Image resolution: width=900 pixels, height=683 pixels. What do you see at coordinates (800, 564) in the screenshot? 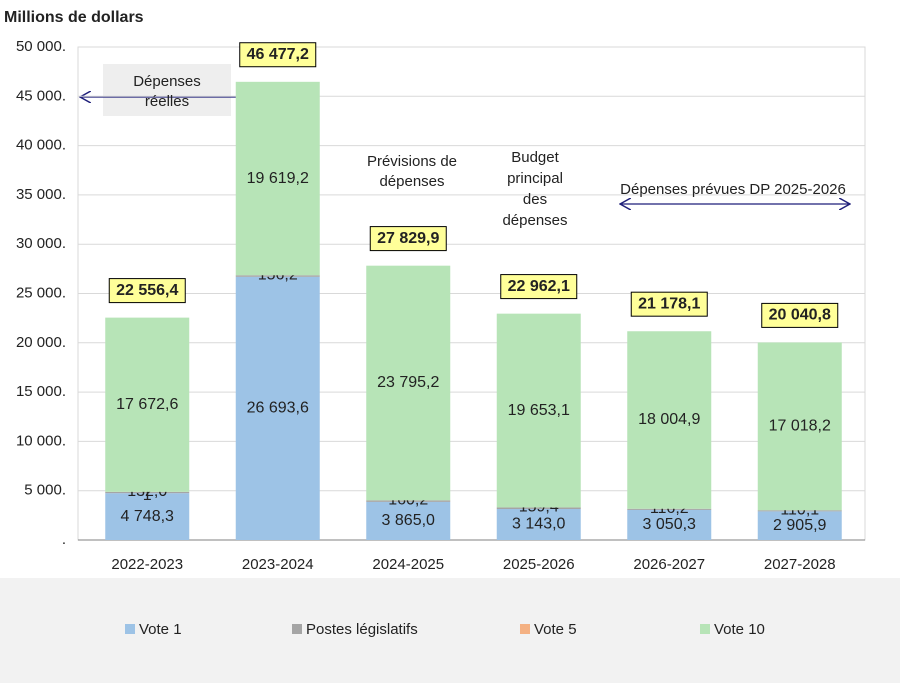
I see `x-tick-label: 2027-2028` at bounding box center [800, 564].